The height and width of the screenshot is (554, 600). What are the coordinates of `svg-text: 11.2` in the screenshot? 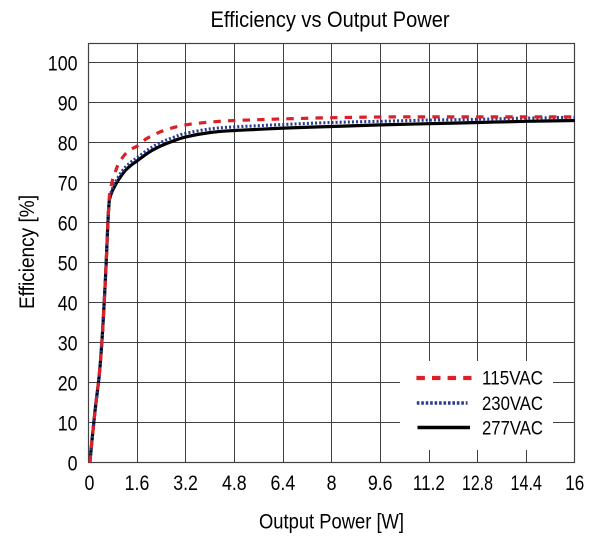 It's located at (429, 483).